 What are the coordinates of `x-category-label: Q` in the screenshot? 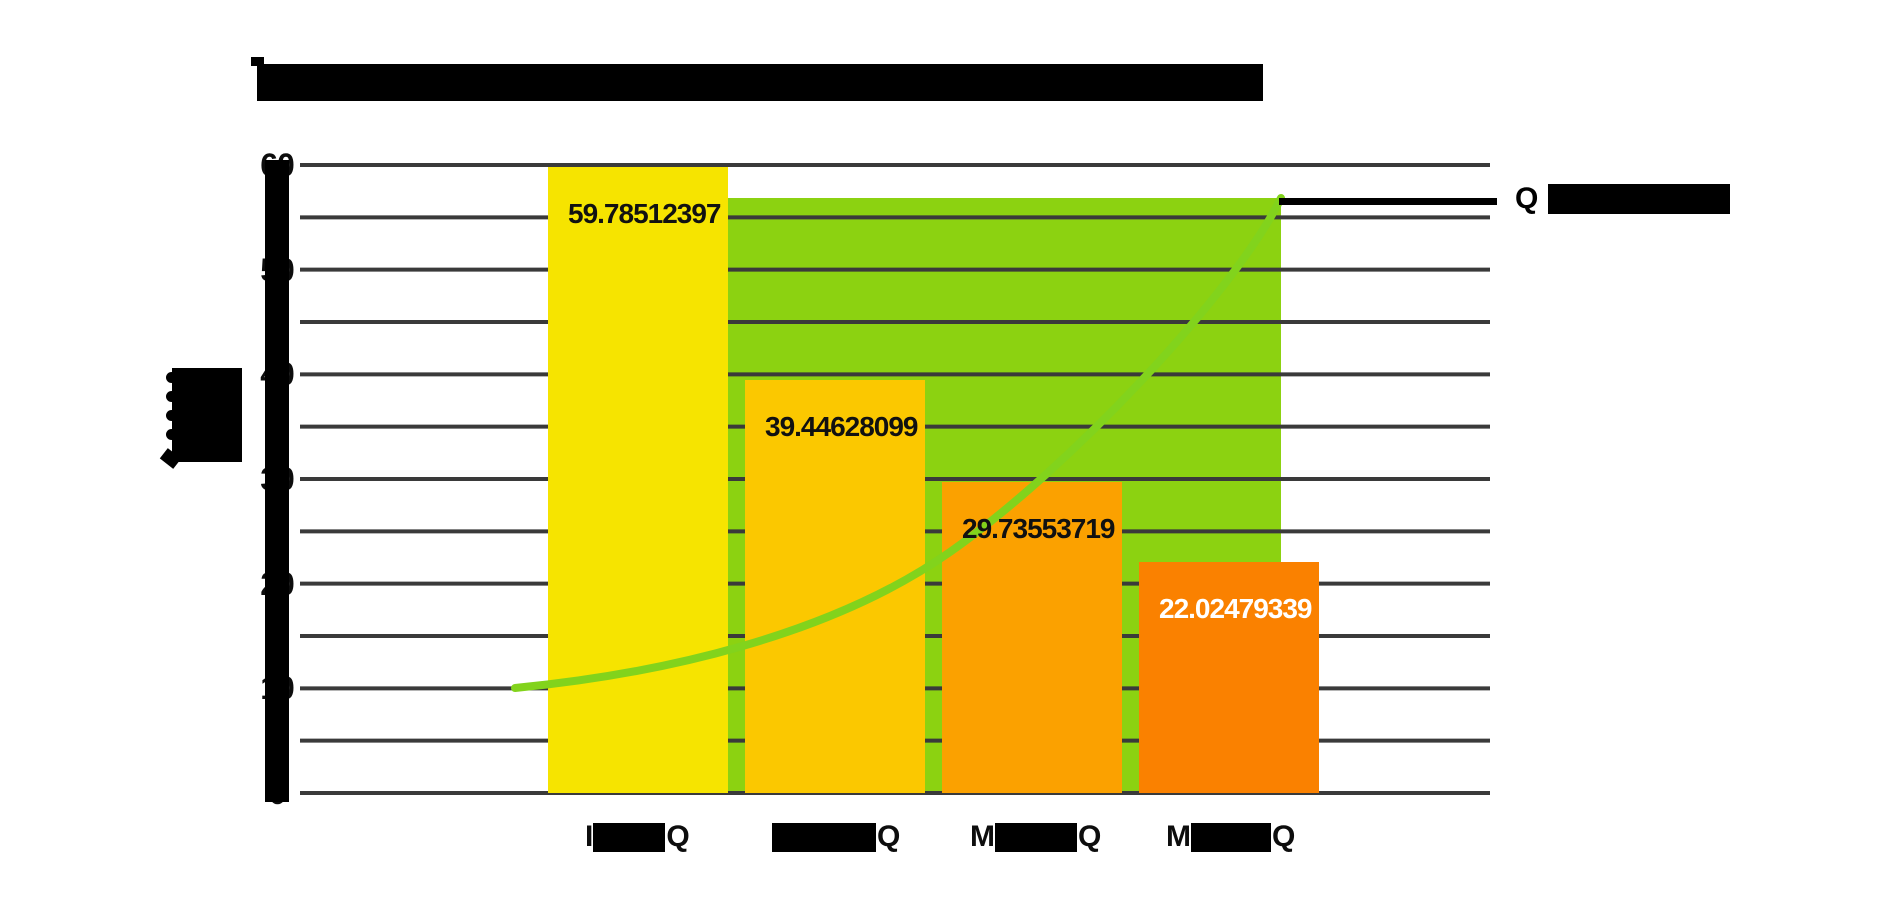 It's located at (835, 837).